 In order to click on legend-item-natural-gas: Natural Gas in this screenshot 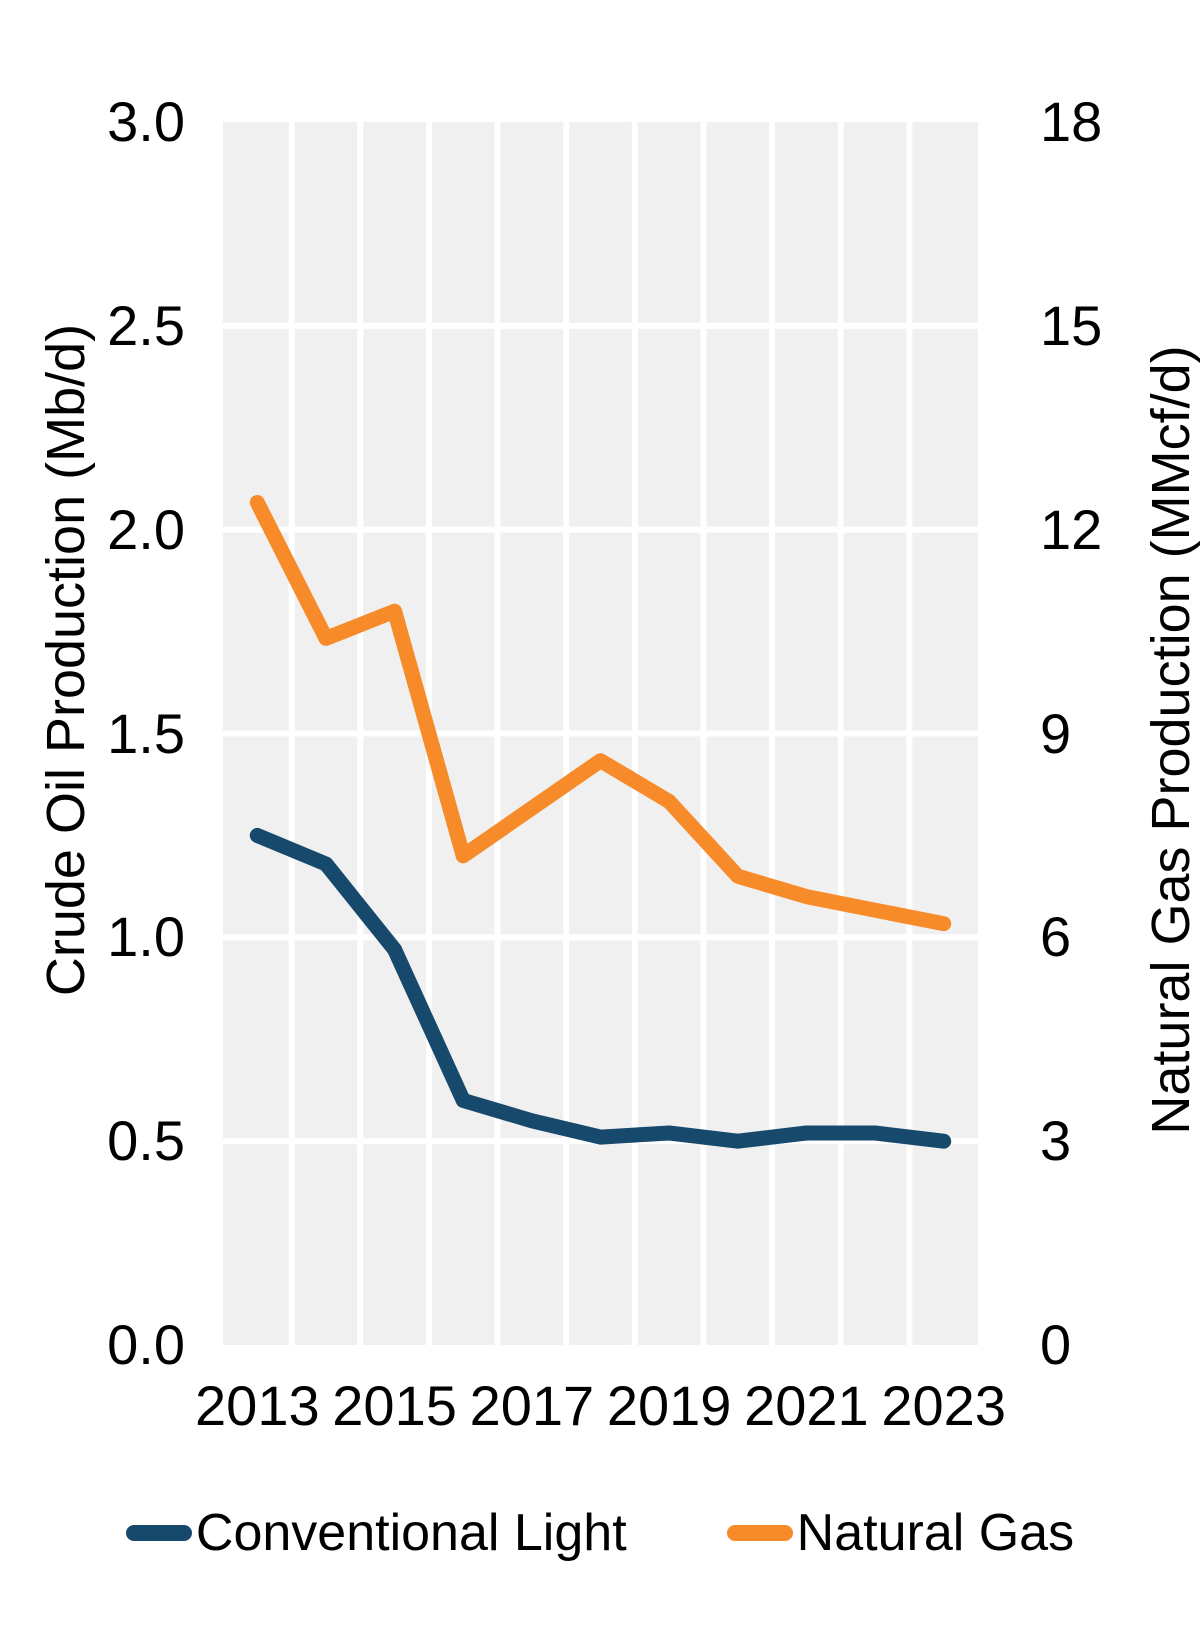, I will do `click(900, 1533)`.